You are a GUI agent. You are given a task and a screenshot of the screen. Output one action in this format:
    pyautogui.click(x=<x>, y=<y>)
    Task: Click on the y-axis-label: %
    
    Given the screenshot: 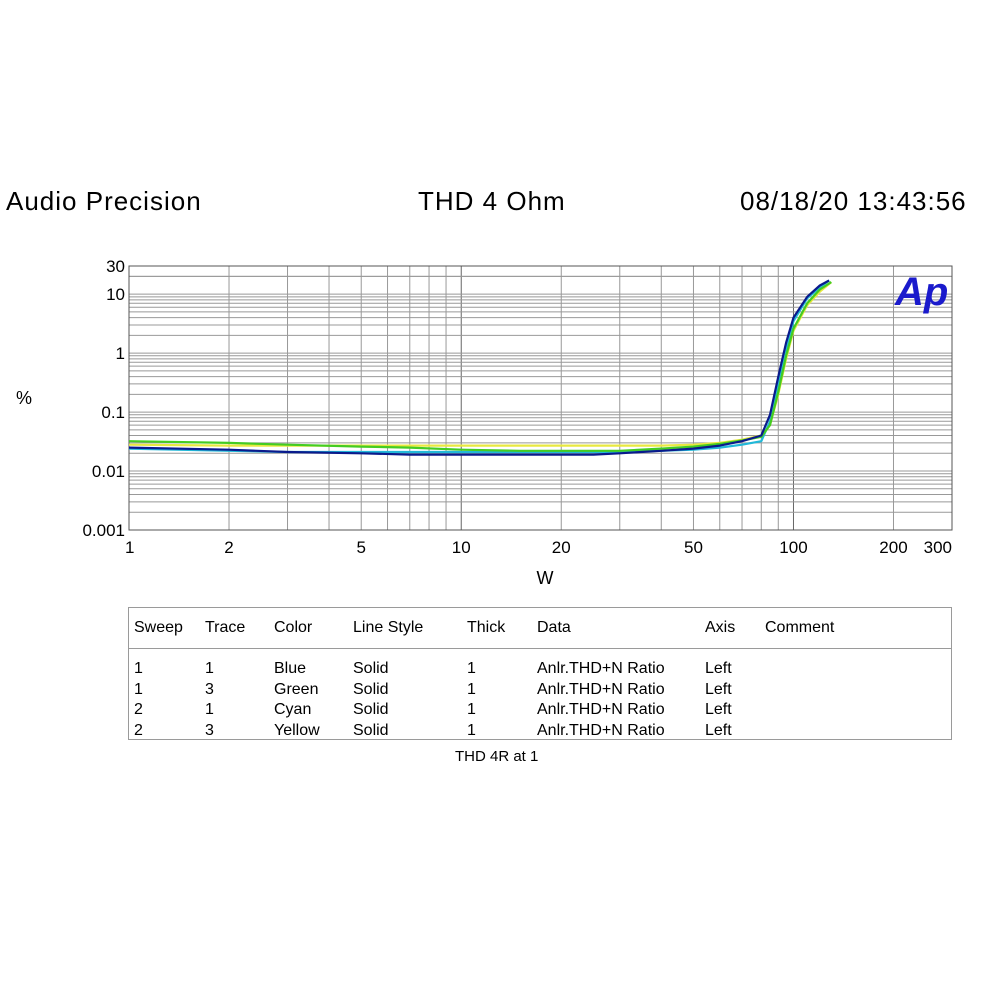 What is the action you would take?
    pyautogui.click(x=24, y=398)
    